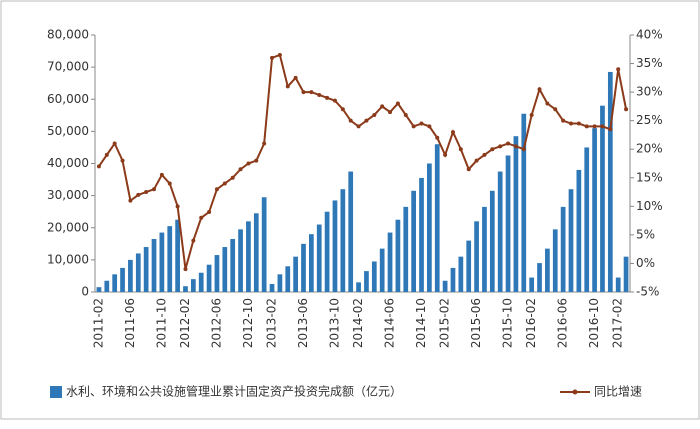 The image size is (700, 429). Describe the element at coordinates (649, 206) in the screenshot. I see `y2-tick-label: 10%` at that location.